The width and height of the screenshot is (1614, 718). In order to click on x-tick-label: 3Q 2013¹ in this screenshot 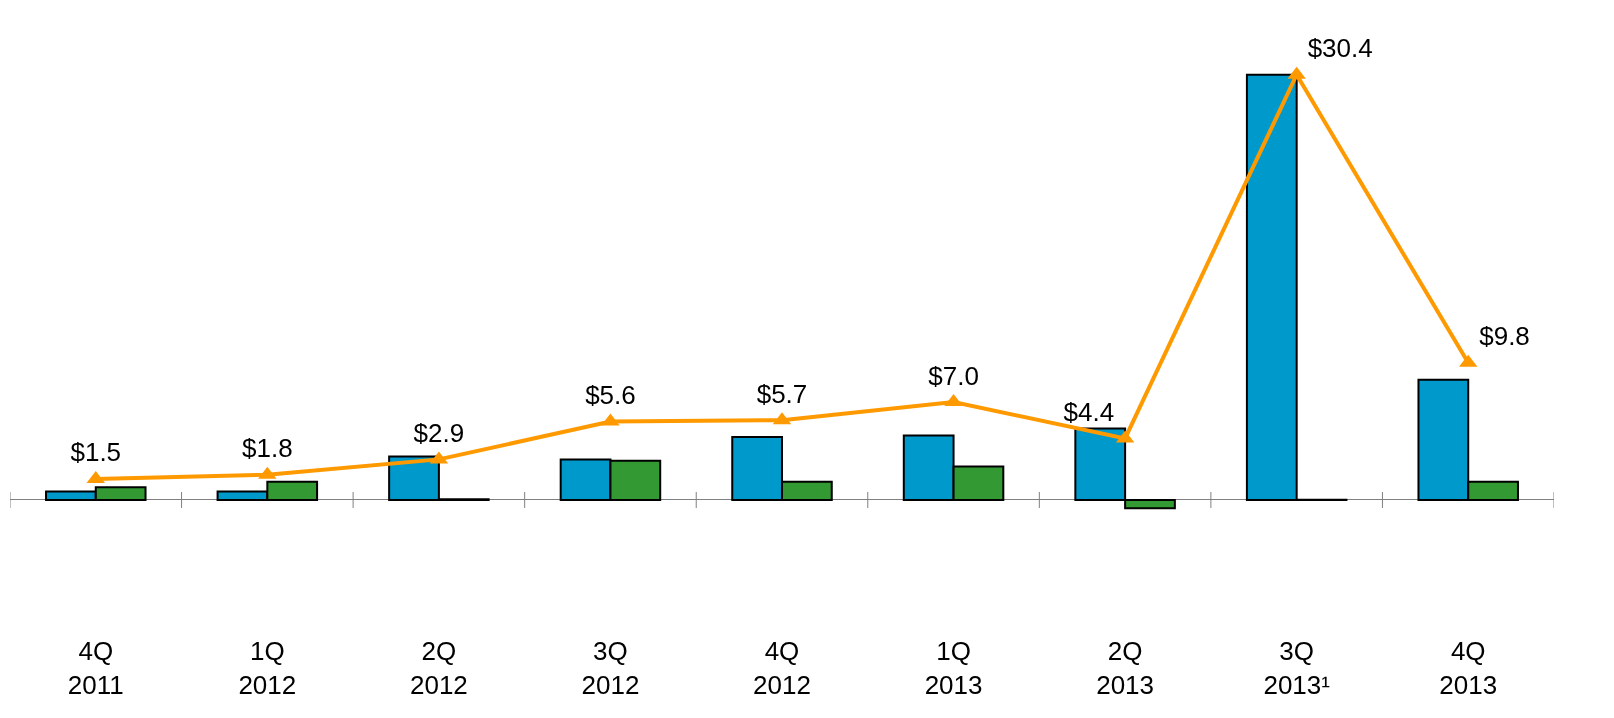, I will do `click(1297, 668)`.